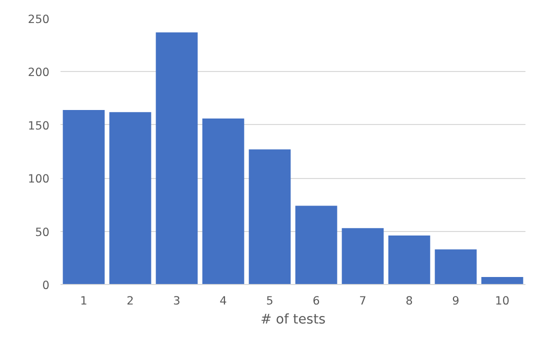 Image resolution: width=550 pixels, height=337 pixels. What do you see at coordinates (409, 301) in the screenshot?
I see `x-tick-label: 8` at bounding box center [409, 301].